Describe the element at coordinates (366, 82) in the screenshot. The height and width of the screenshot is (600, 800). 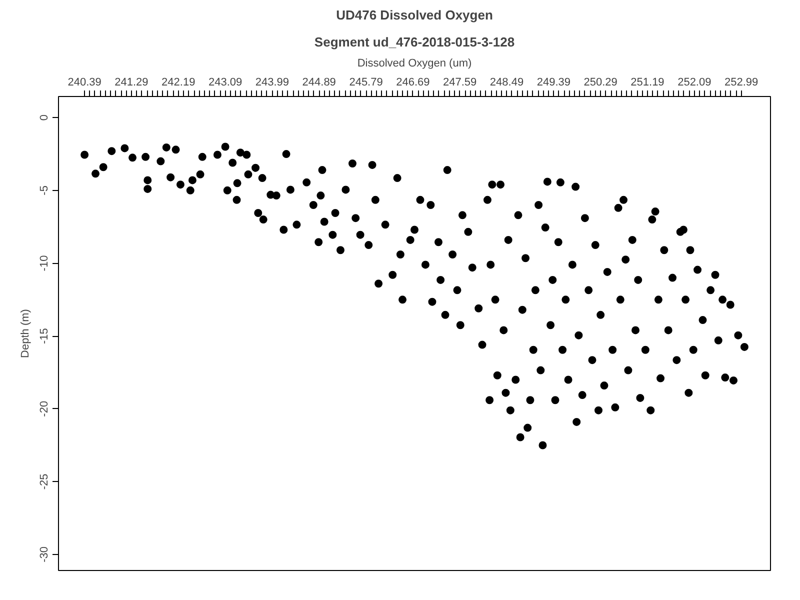
I see `x-tick-label: 245.79` at that location.